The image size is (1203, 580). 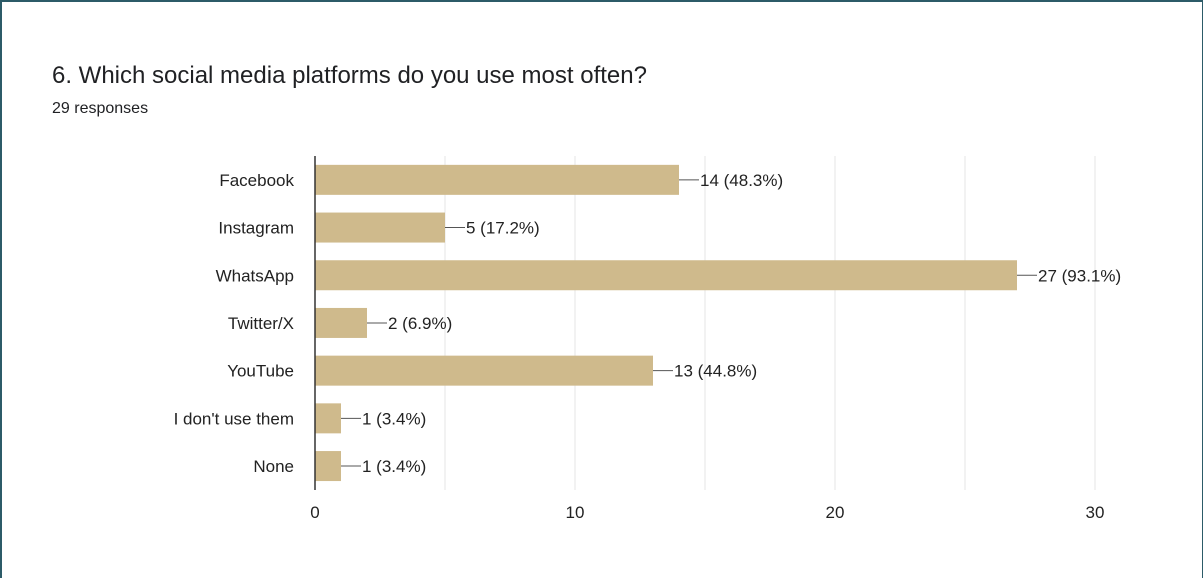 I want to click on x-tick-label: 20, so click(x=835, y=512).